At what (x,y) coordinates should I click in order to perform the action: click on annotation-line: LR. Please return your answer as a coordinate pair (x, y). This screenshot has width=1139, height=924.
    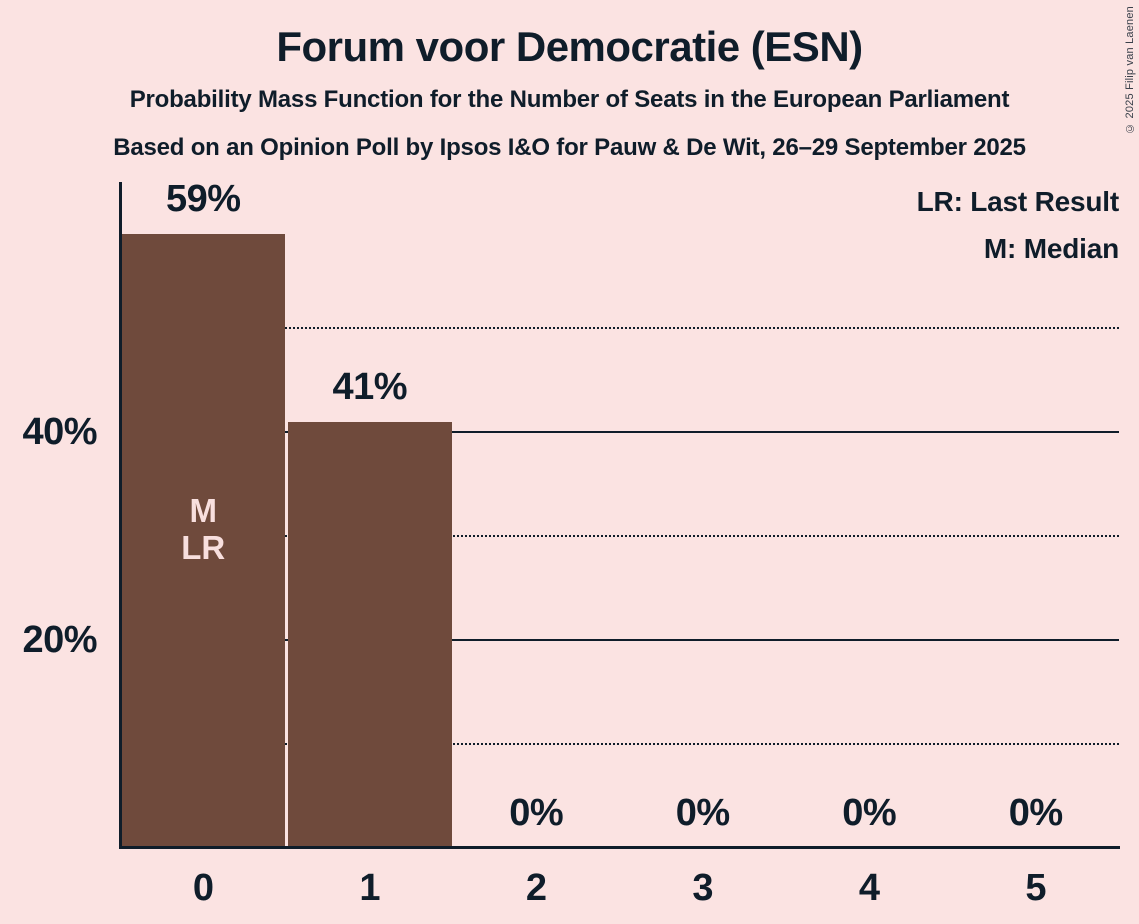
    Looking at the image, I should click on (203, 547).